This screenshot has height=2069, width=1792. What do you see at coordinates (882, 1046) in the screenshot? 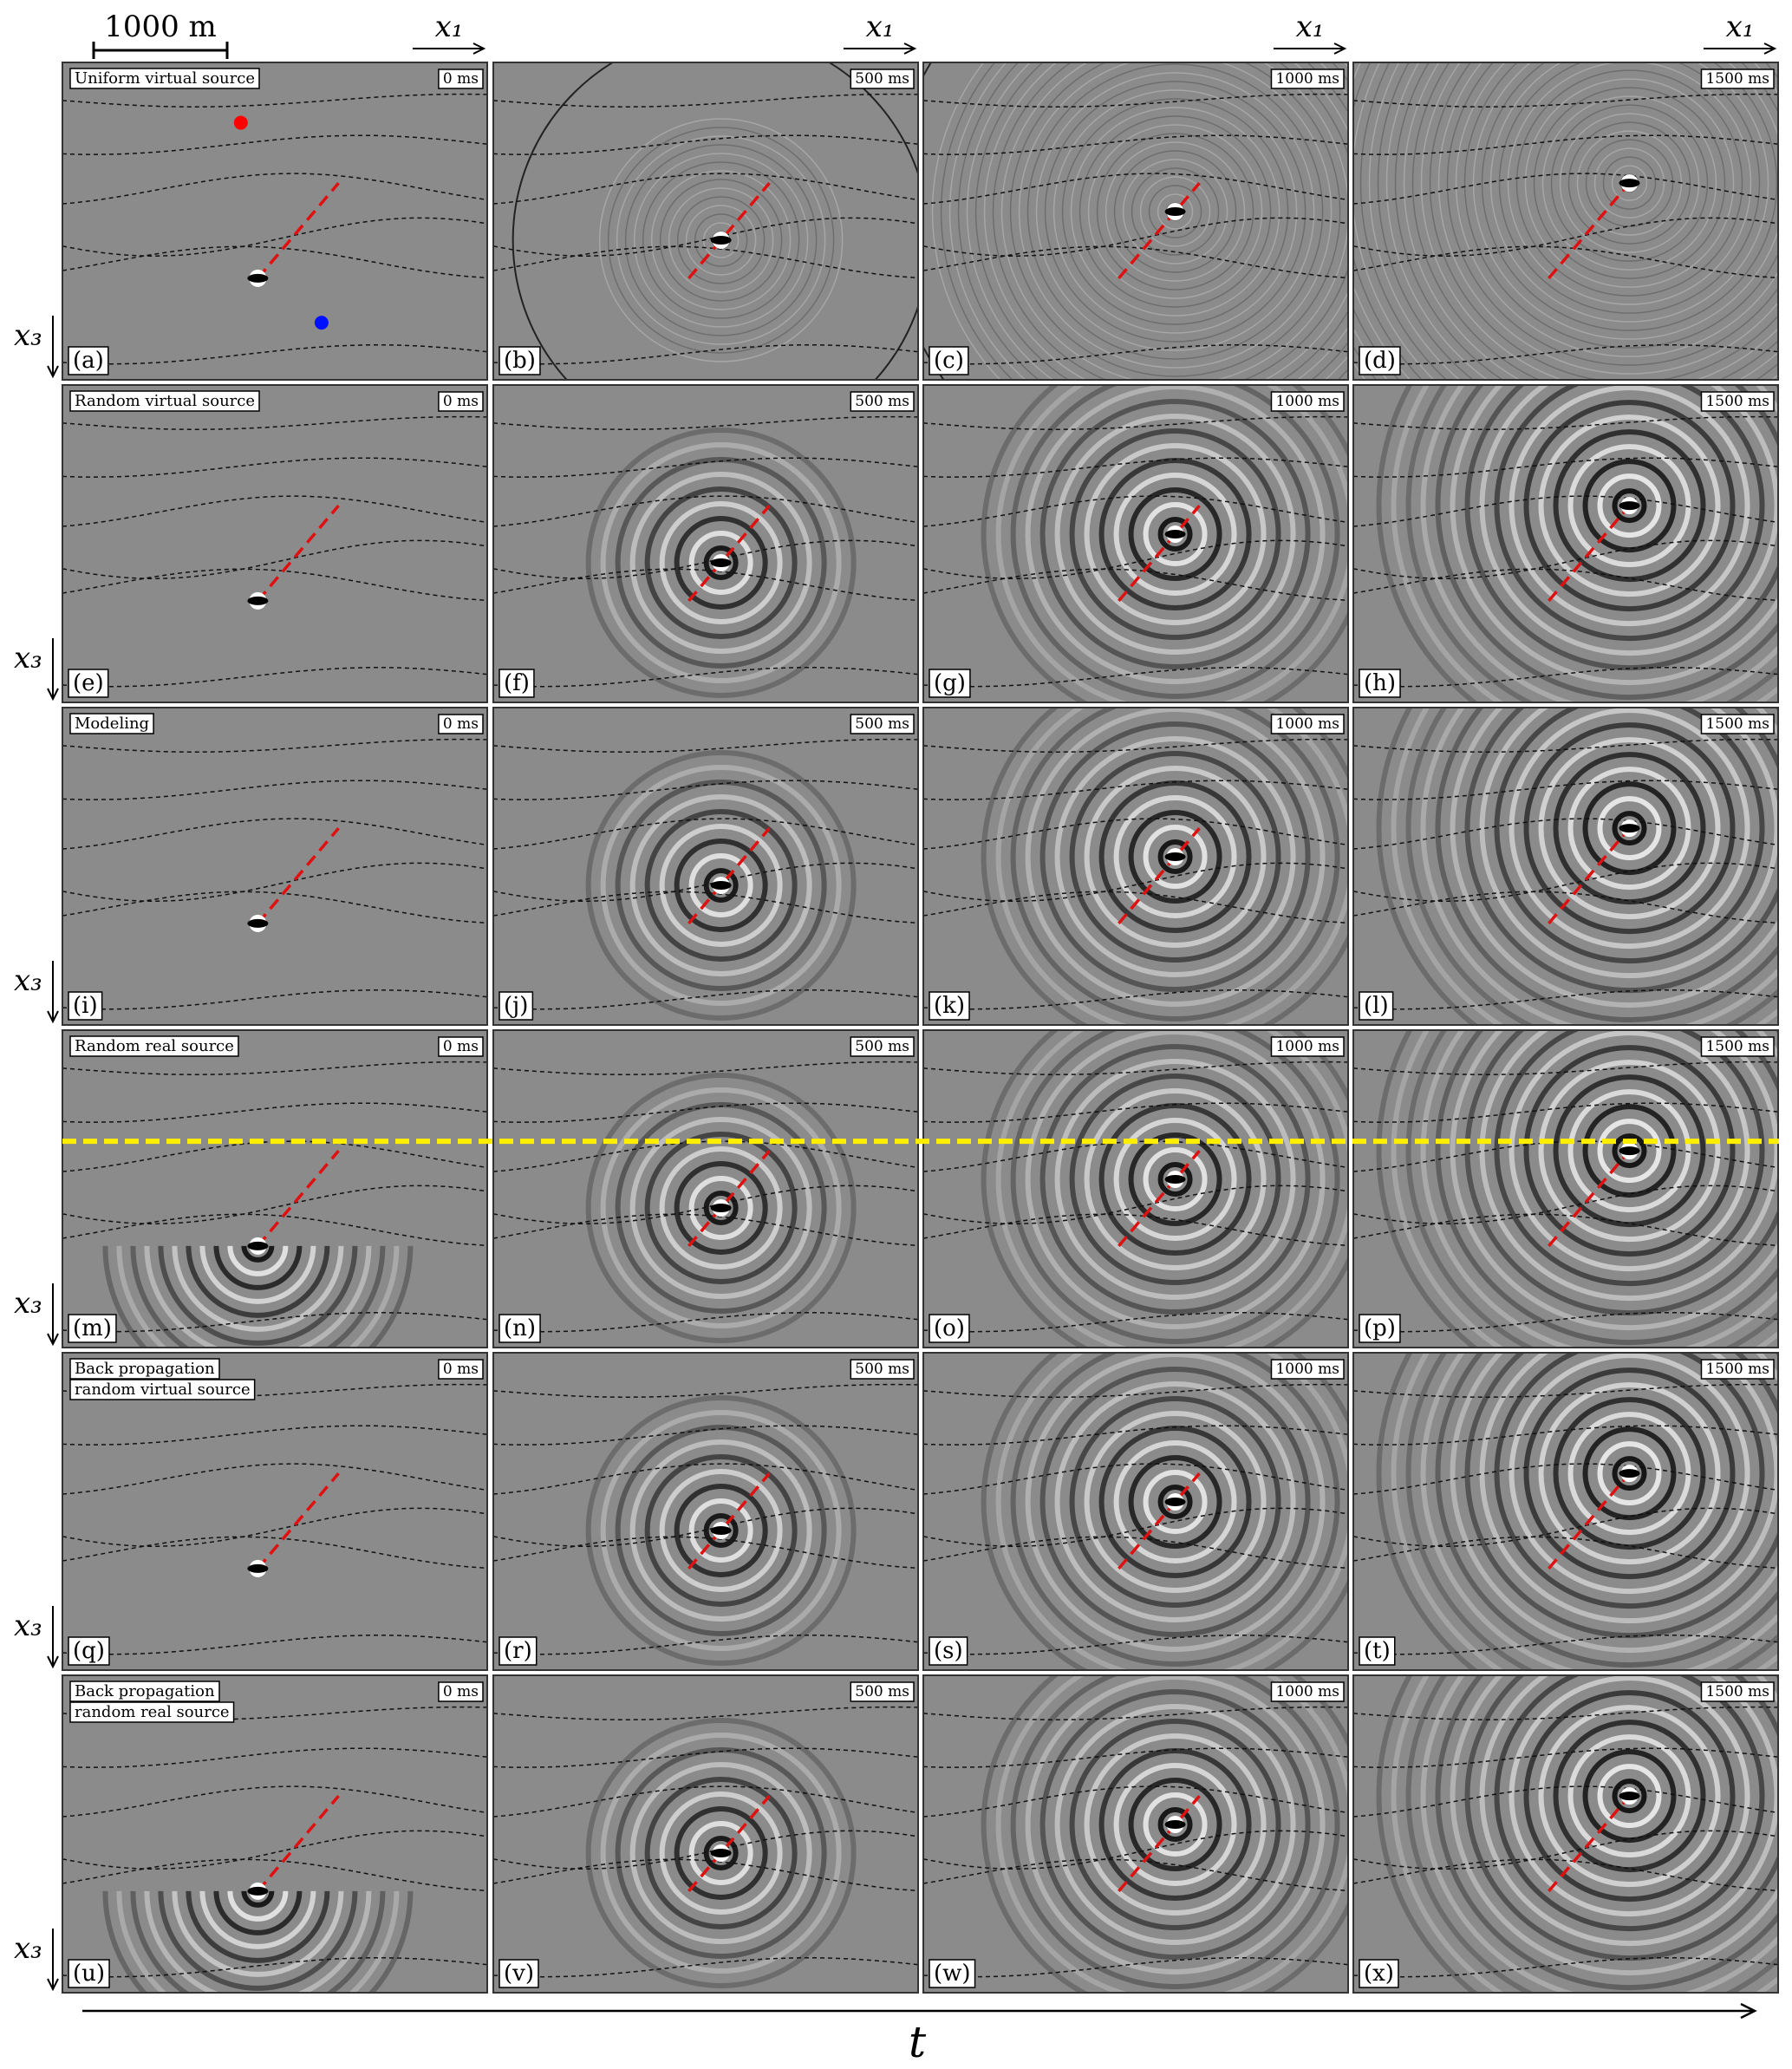
I see `label-box: 500 ms` at bounding box center [882, 1046].